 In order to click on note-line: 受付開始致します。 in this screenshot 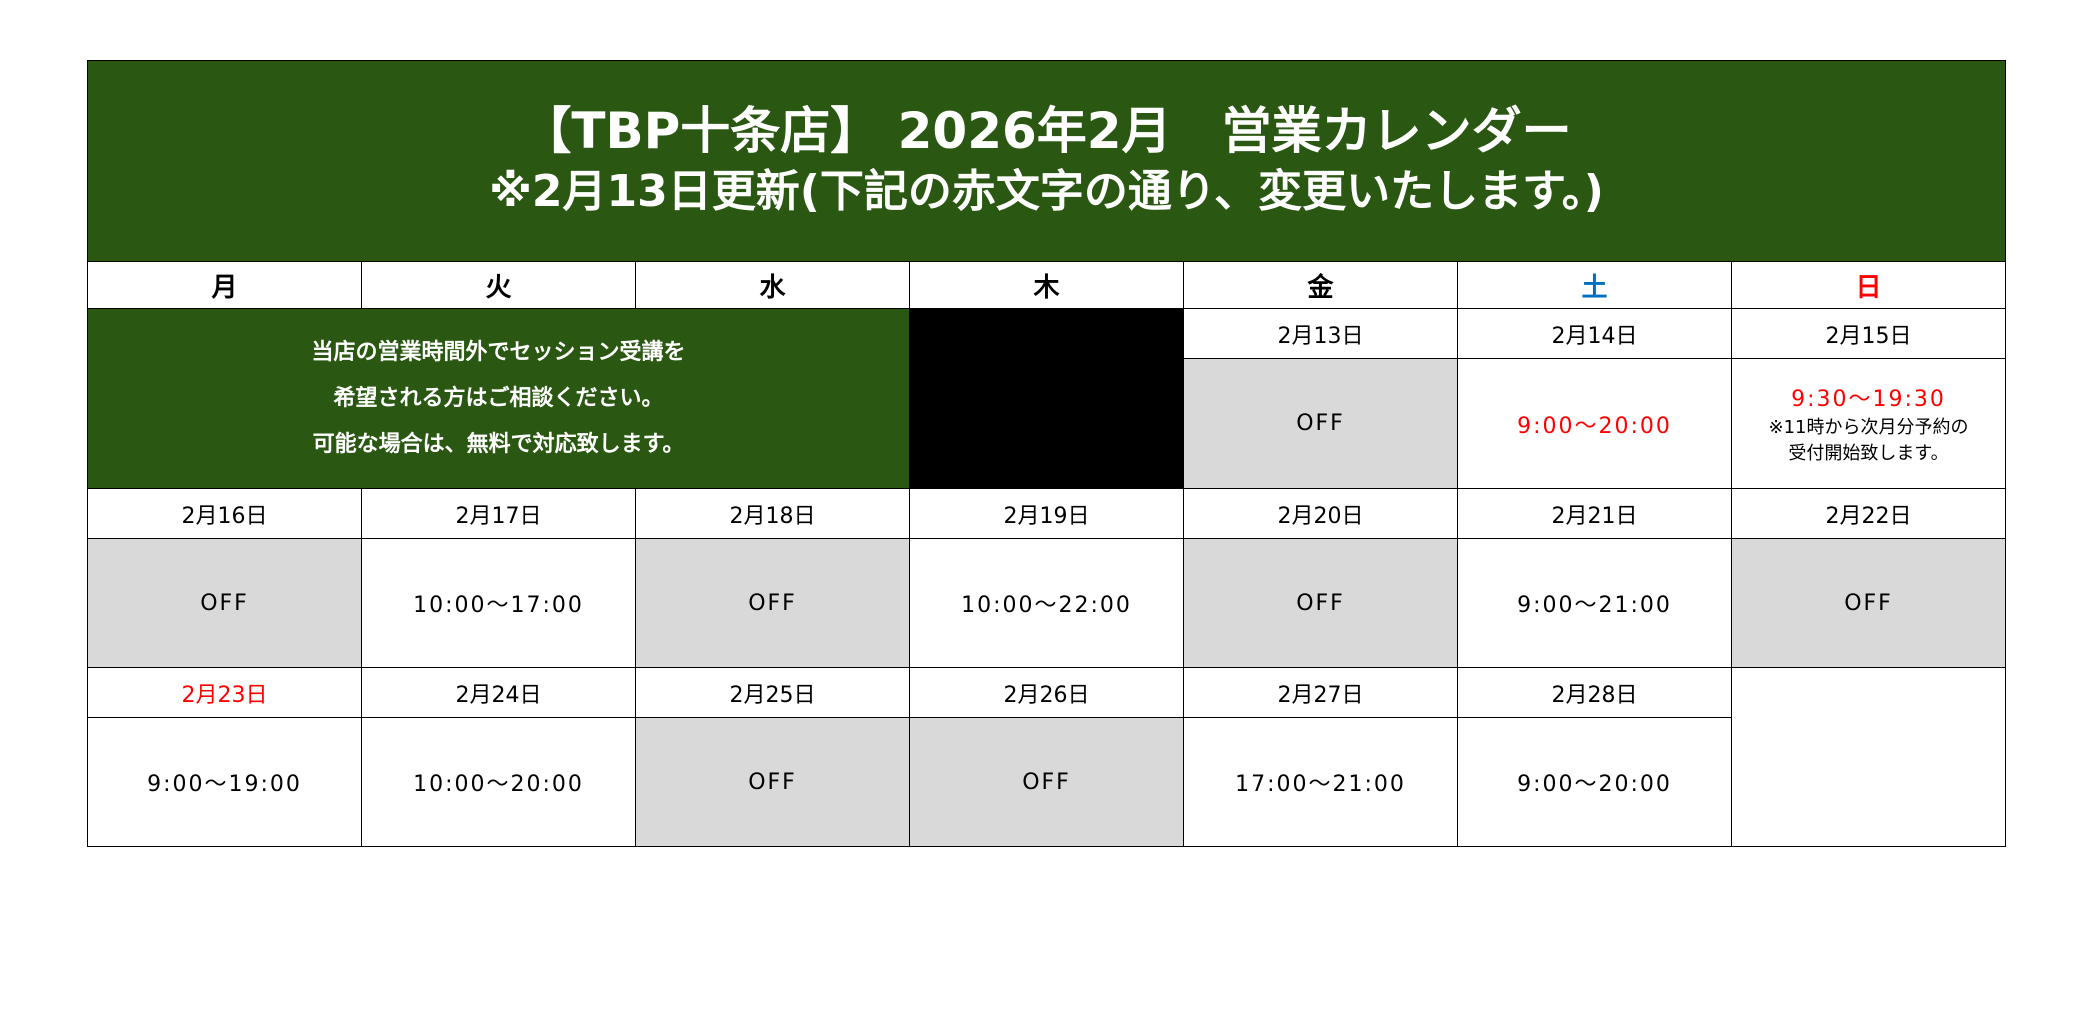, I will do `click(1868, 453)`.